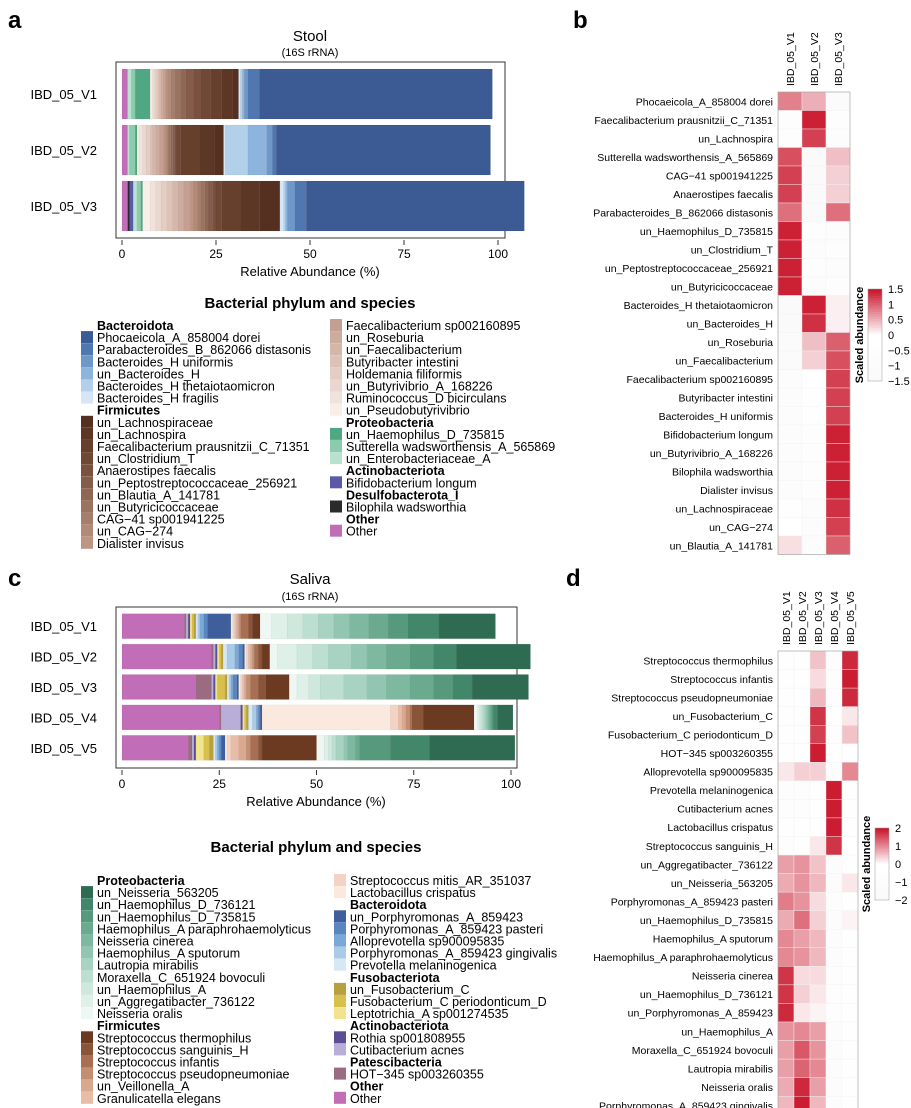 This screenshot has width=911, height=1108. Describe the element at coordinates (291, 206) in the screenshot. I see `bar-segment-ibd-05-v3-bacteroides-h-uniformis` at that location.